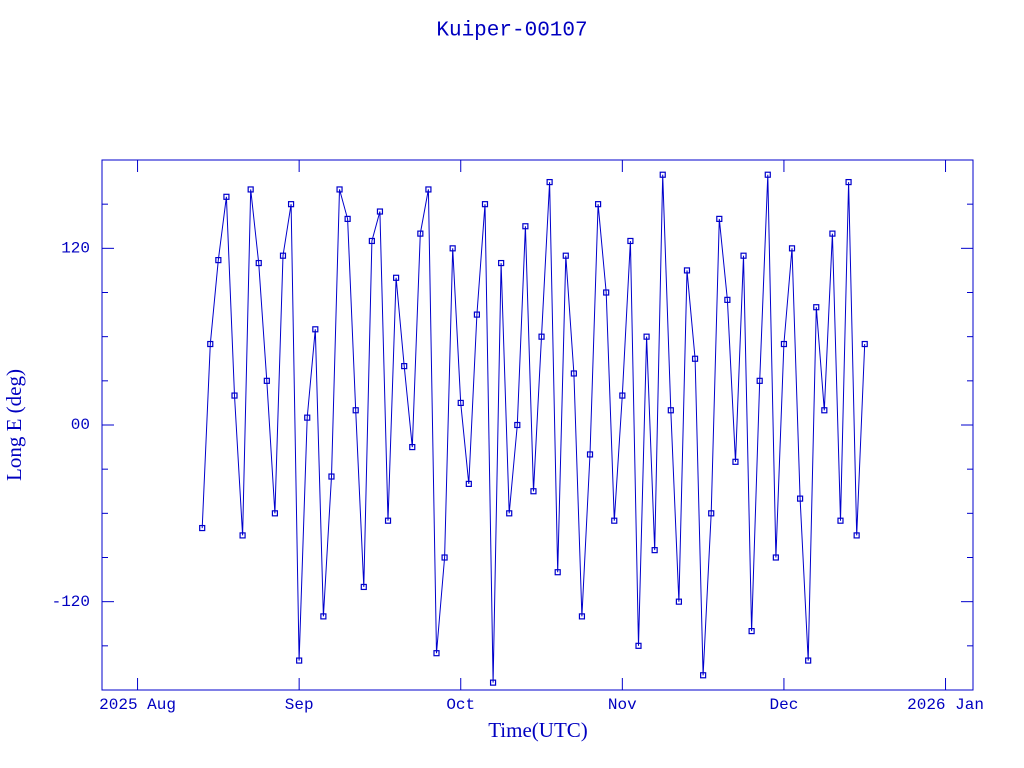 The width and height of the screenshot is (1024, 768). What do you see at coordinates (14, 425) in the screenshot?
I see `y-axis-label: Long E (deg)` at bounding box center [14, 425].